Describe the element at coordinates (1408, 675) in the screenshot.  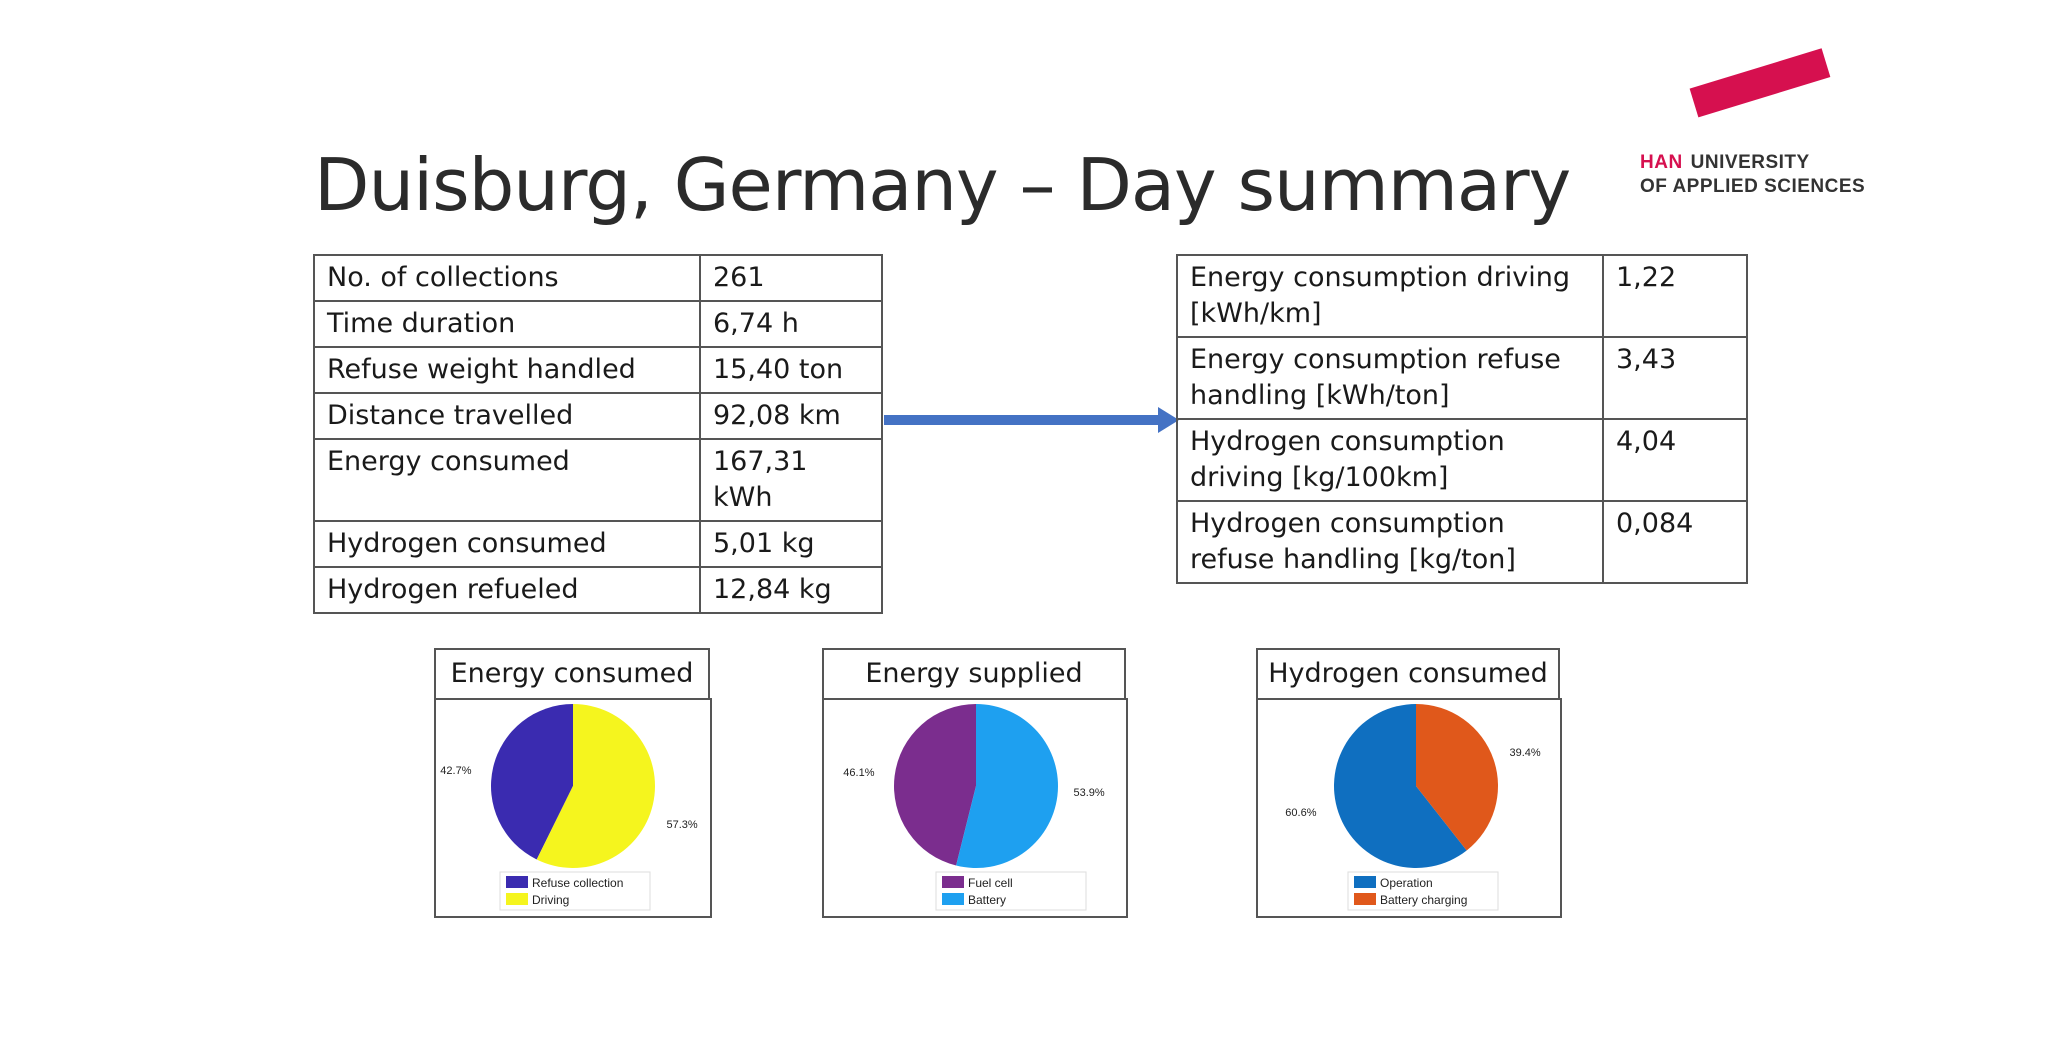
I see `pie-title-hydrogen-consumed: Hydrogen consumed` at that location.